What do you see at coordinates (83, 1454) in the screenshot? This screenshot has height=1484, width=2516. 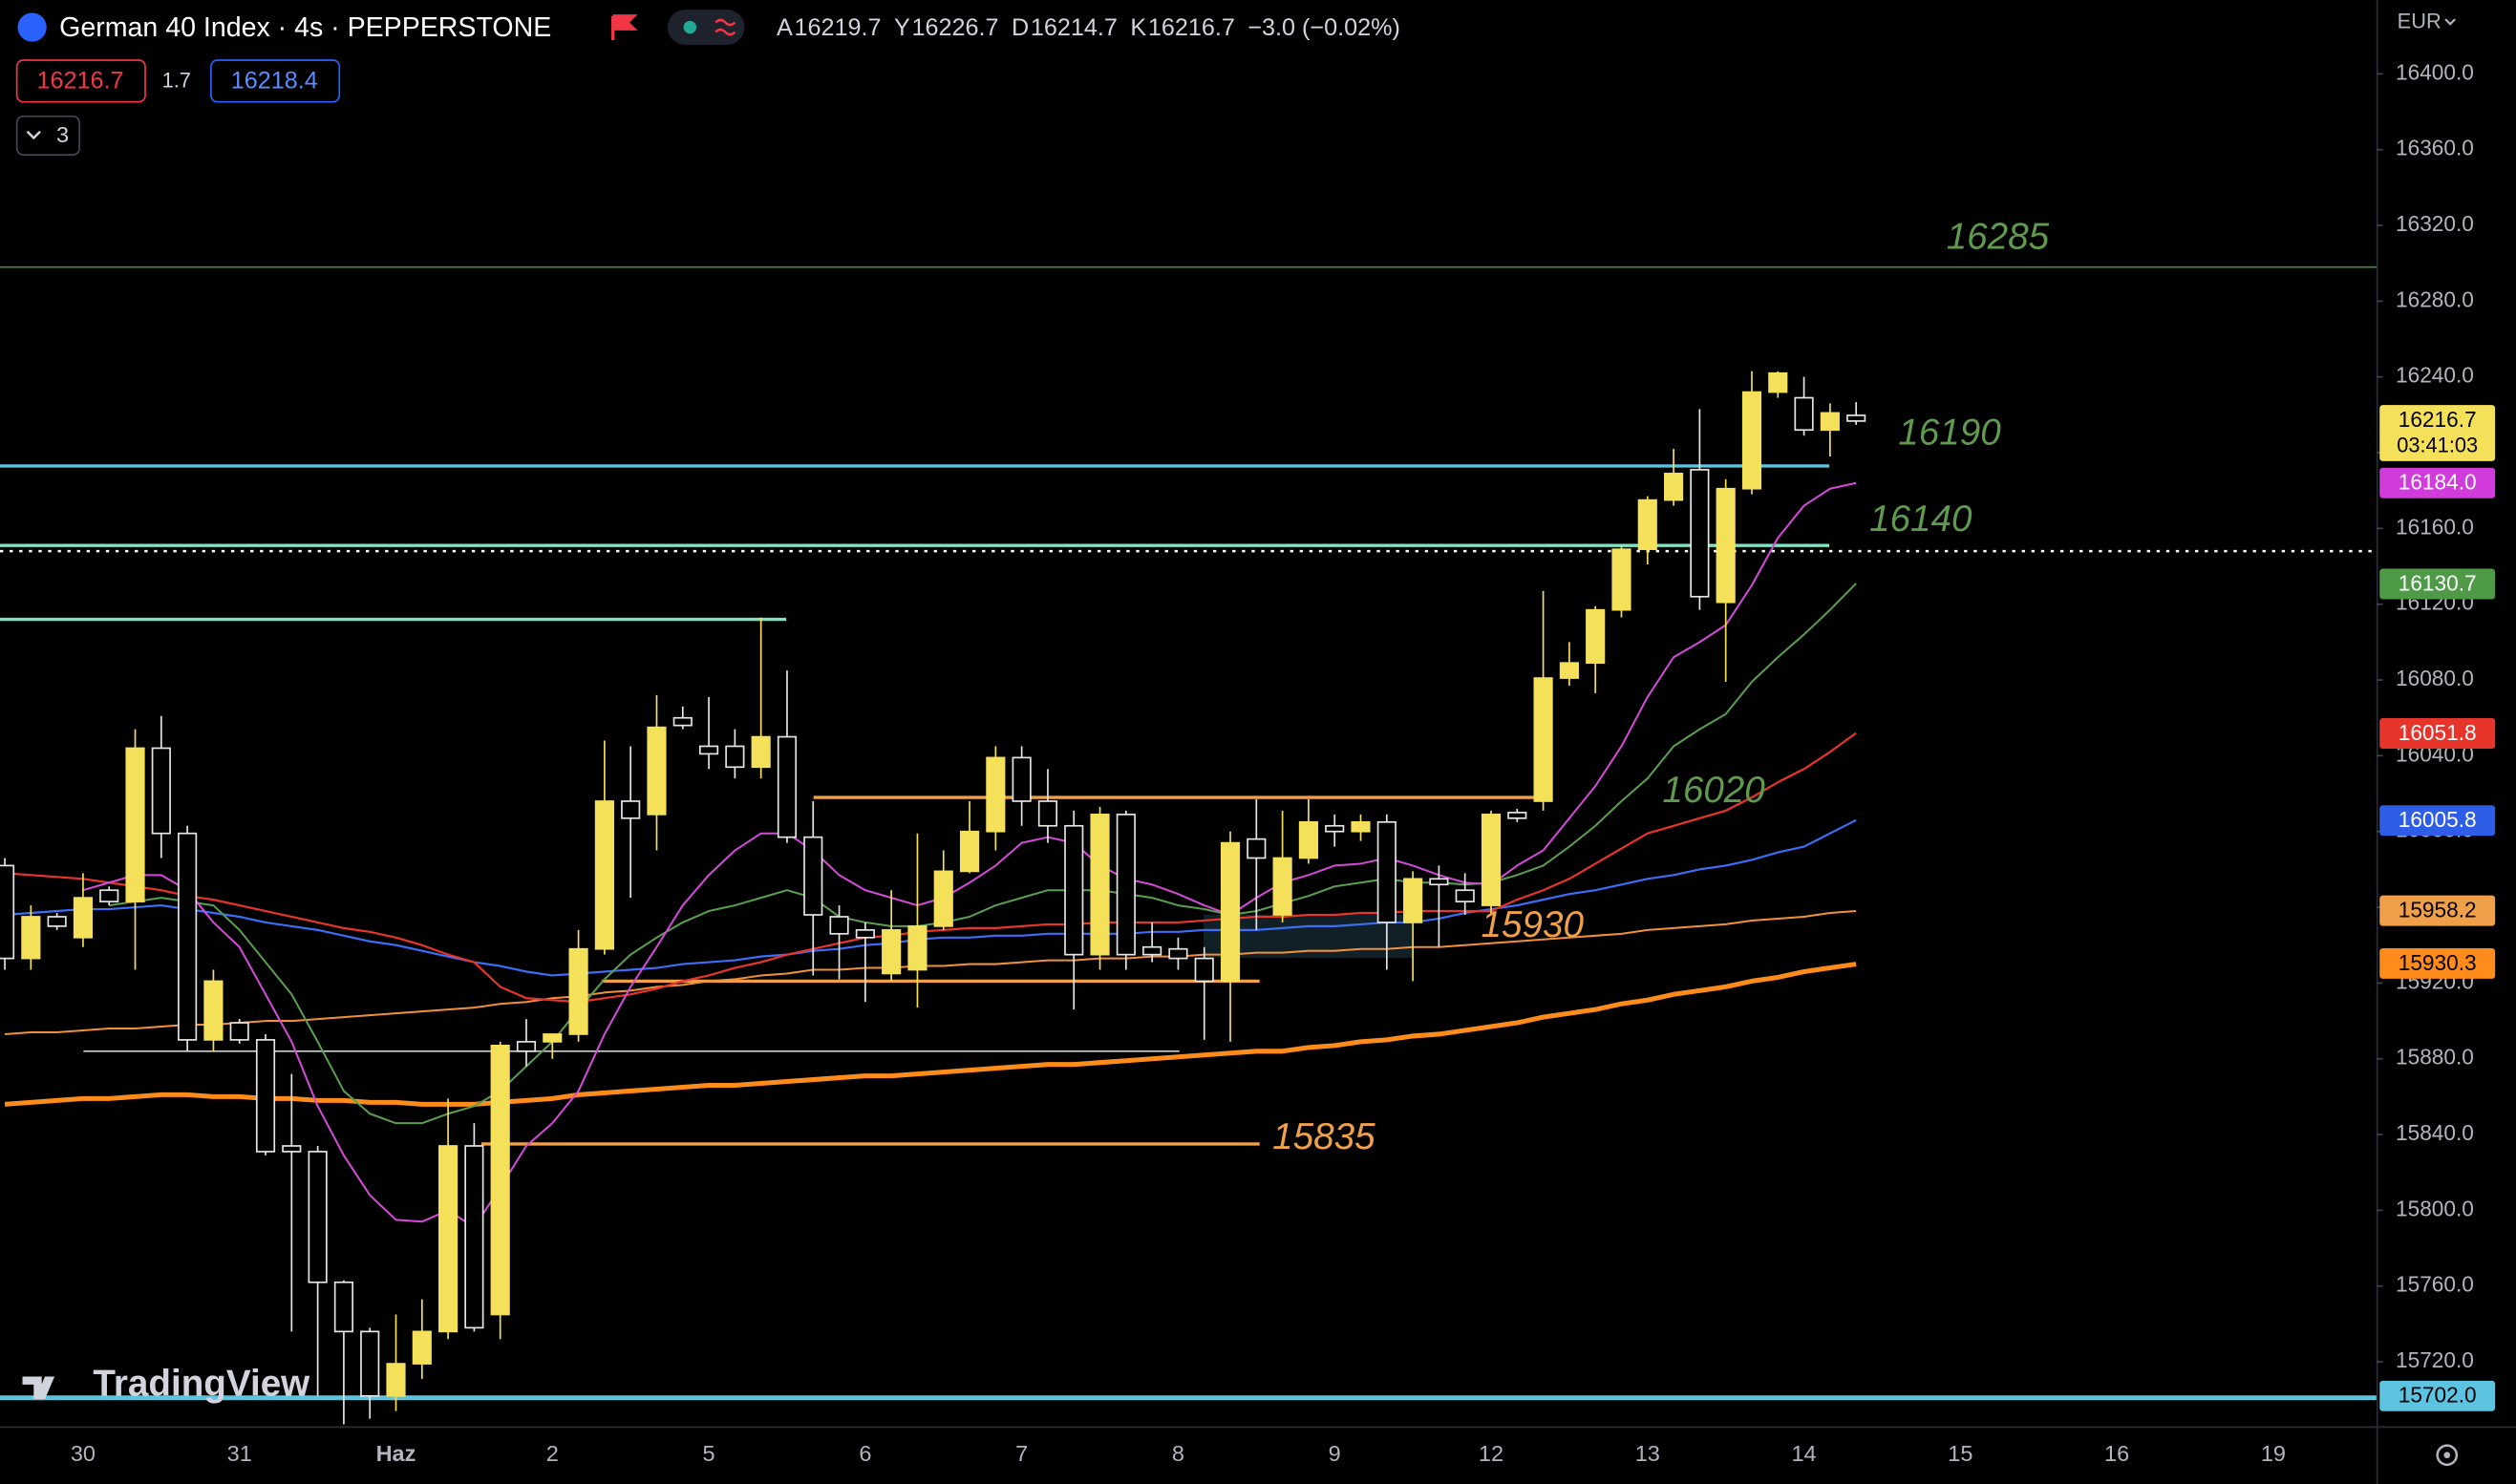 I see `x-tick-label: 30` at bounding box center [83, 1454].